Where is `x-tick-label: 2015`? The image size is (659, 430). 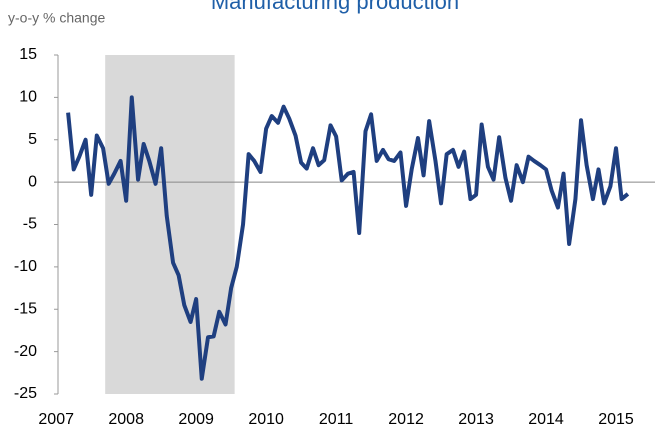
x-tick-label: 2015 is located at coordinates (616, 419).